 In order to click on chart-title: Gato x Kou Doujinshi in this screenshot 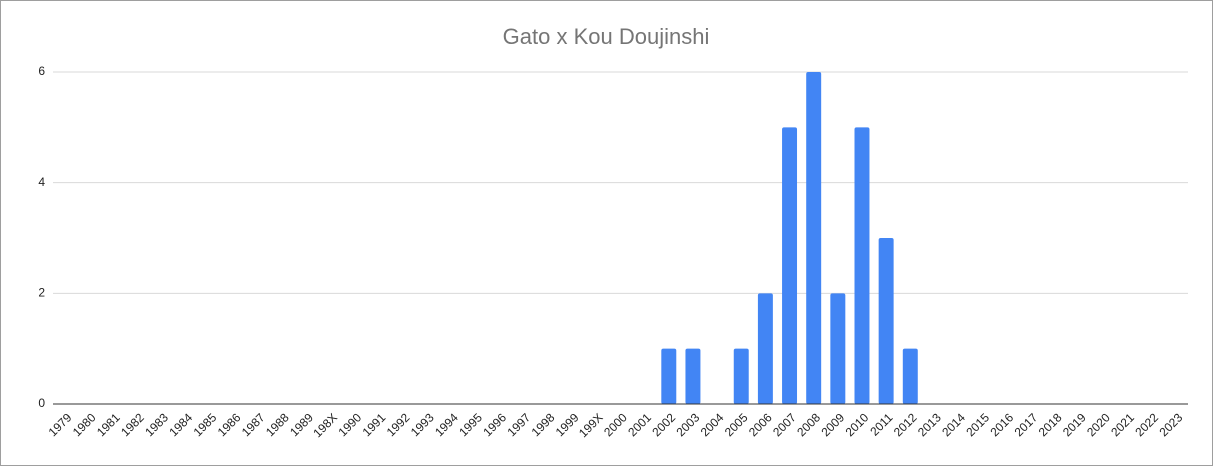, I will do `click(606, 36)`.